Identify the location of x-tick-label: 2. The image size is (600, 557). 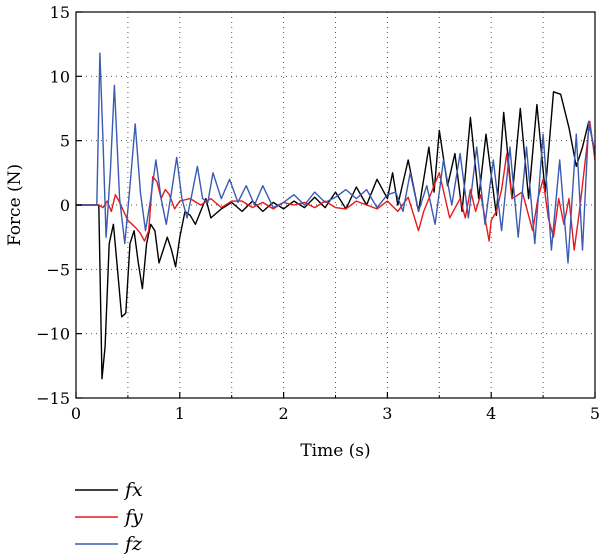
(284, 413).